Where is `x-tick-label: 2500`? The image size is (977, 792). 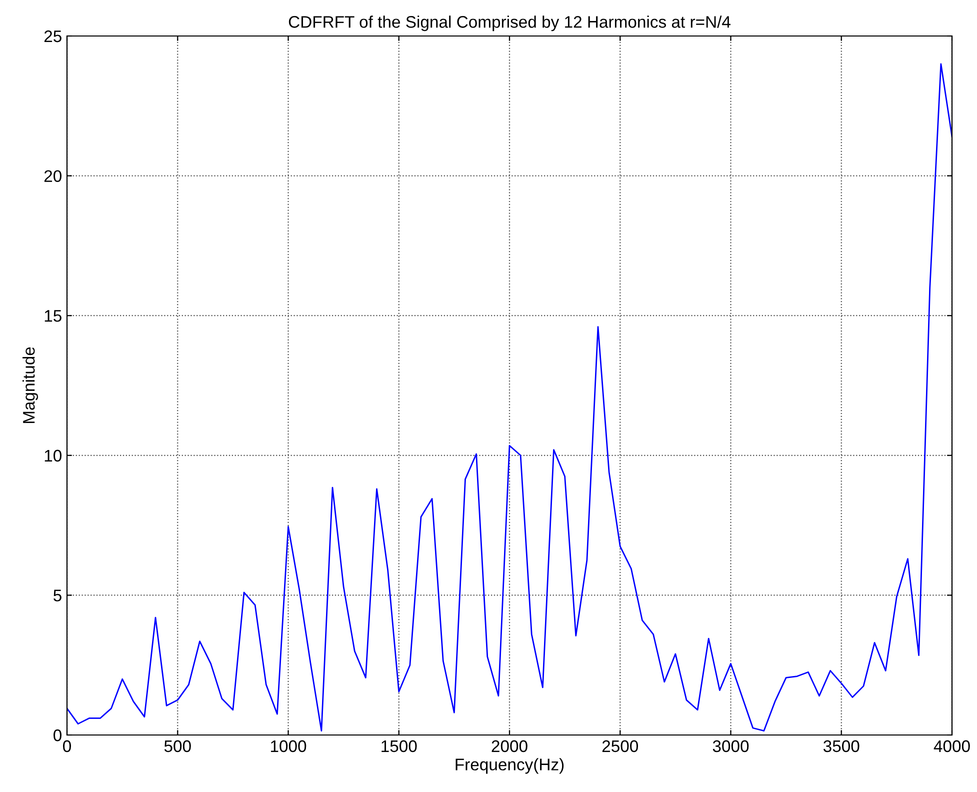 x-tick-label: 2500 is located at coordinates (620, 746).